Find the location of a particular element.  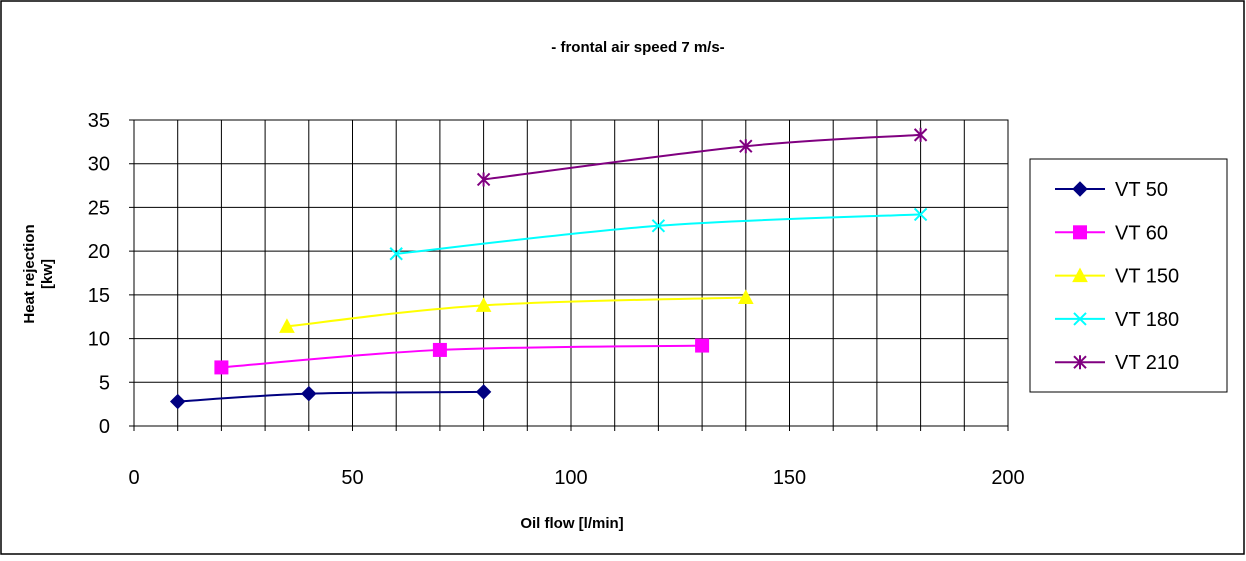

y-tick-label: 20 is located at coordinates (99, 252).